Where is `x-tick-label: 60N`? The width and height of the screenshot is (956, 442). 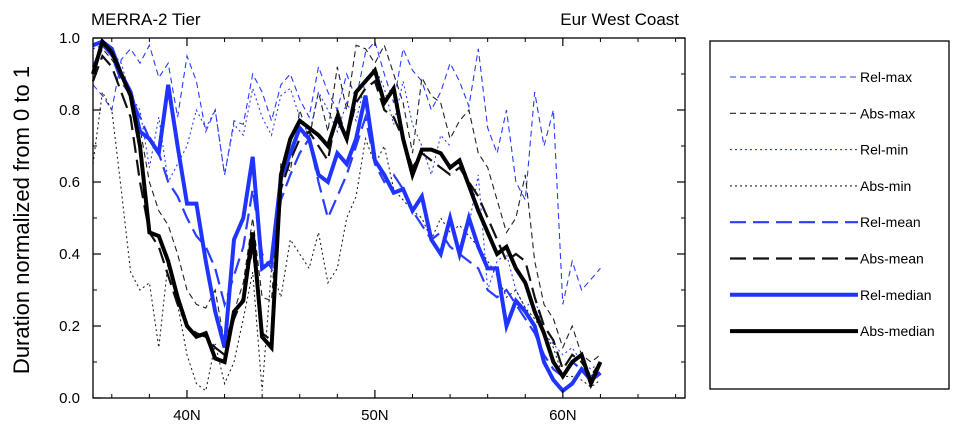 x-tick-label: 60N is located at coordinates (563, 415).